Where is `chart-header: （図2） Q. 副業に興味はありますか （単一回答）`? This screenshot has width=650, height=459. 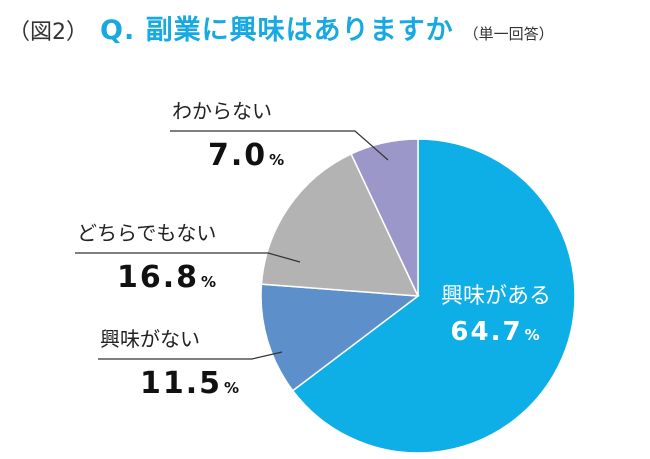
chart-header: （図2） Q. 副業に興味はありますか （単一回答） is located at coordinates (281, 27).